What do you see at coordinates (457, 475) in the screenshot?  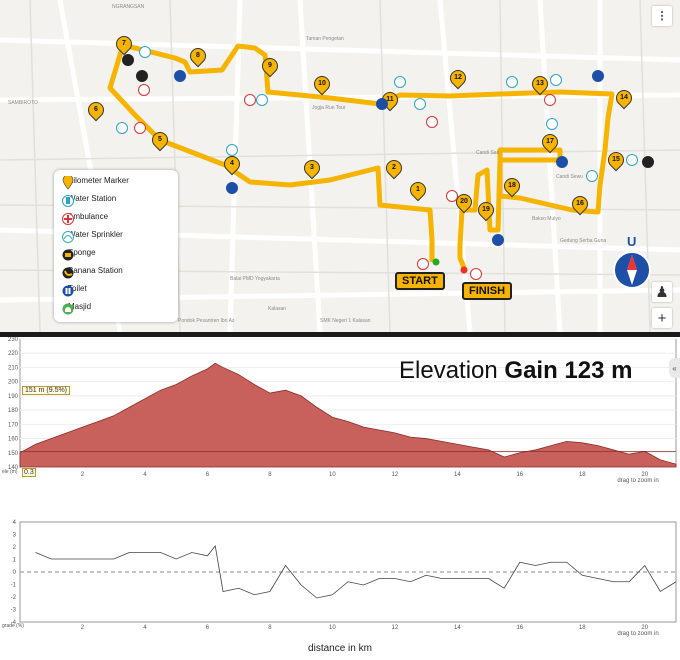 I see `elevation-x-tick: 14` at bounding box center [457, 475].